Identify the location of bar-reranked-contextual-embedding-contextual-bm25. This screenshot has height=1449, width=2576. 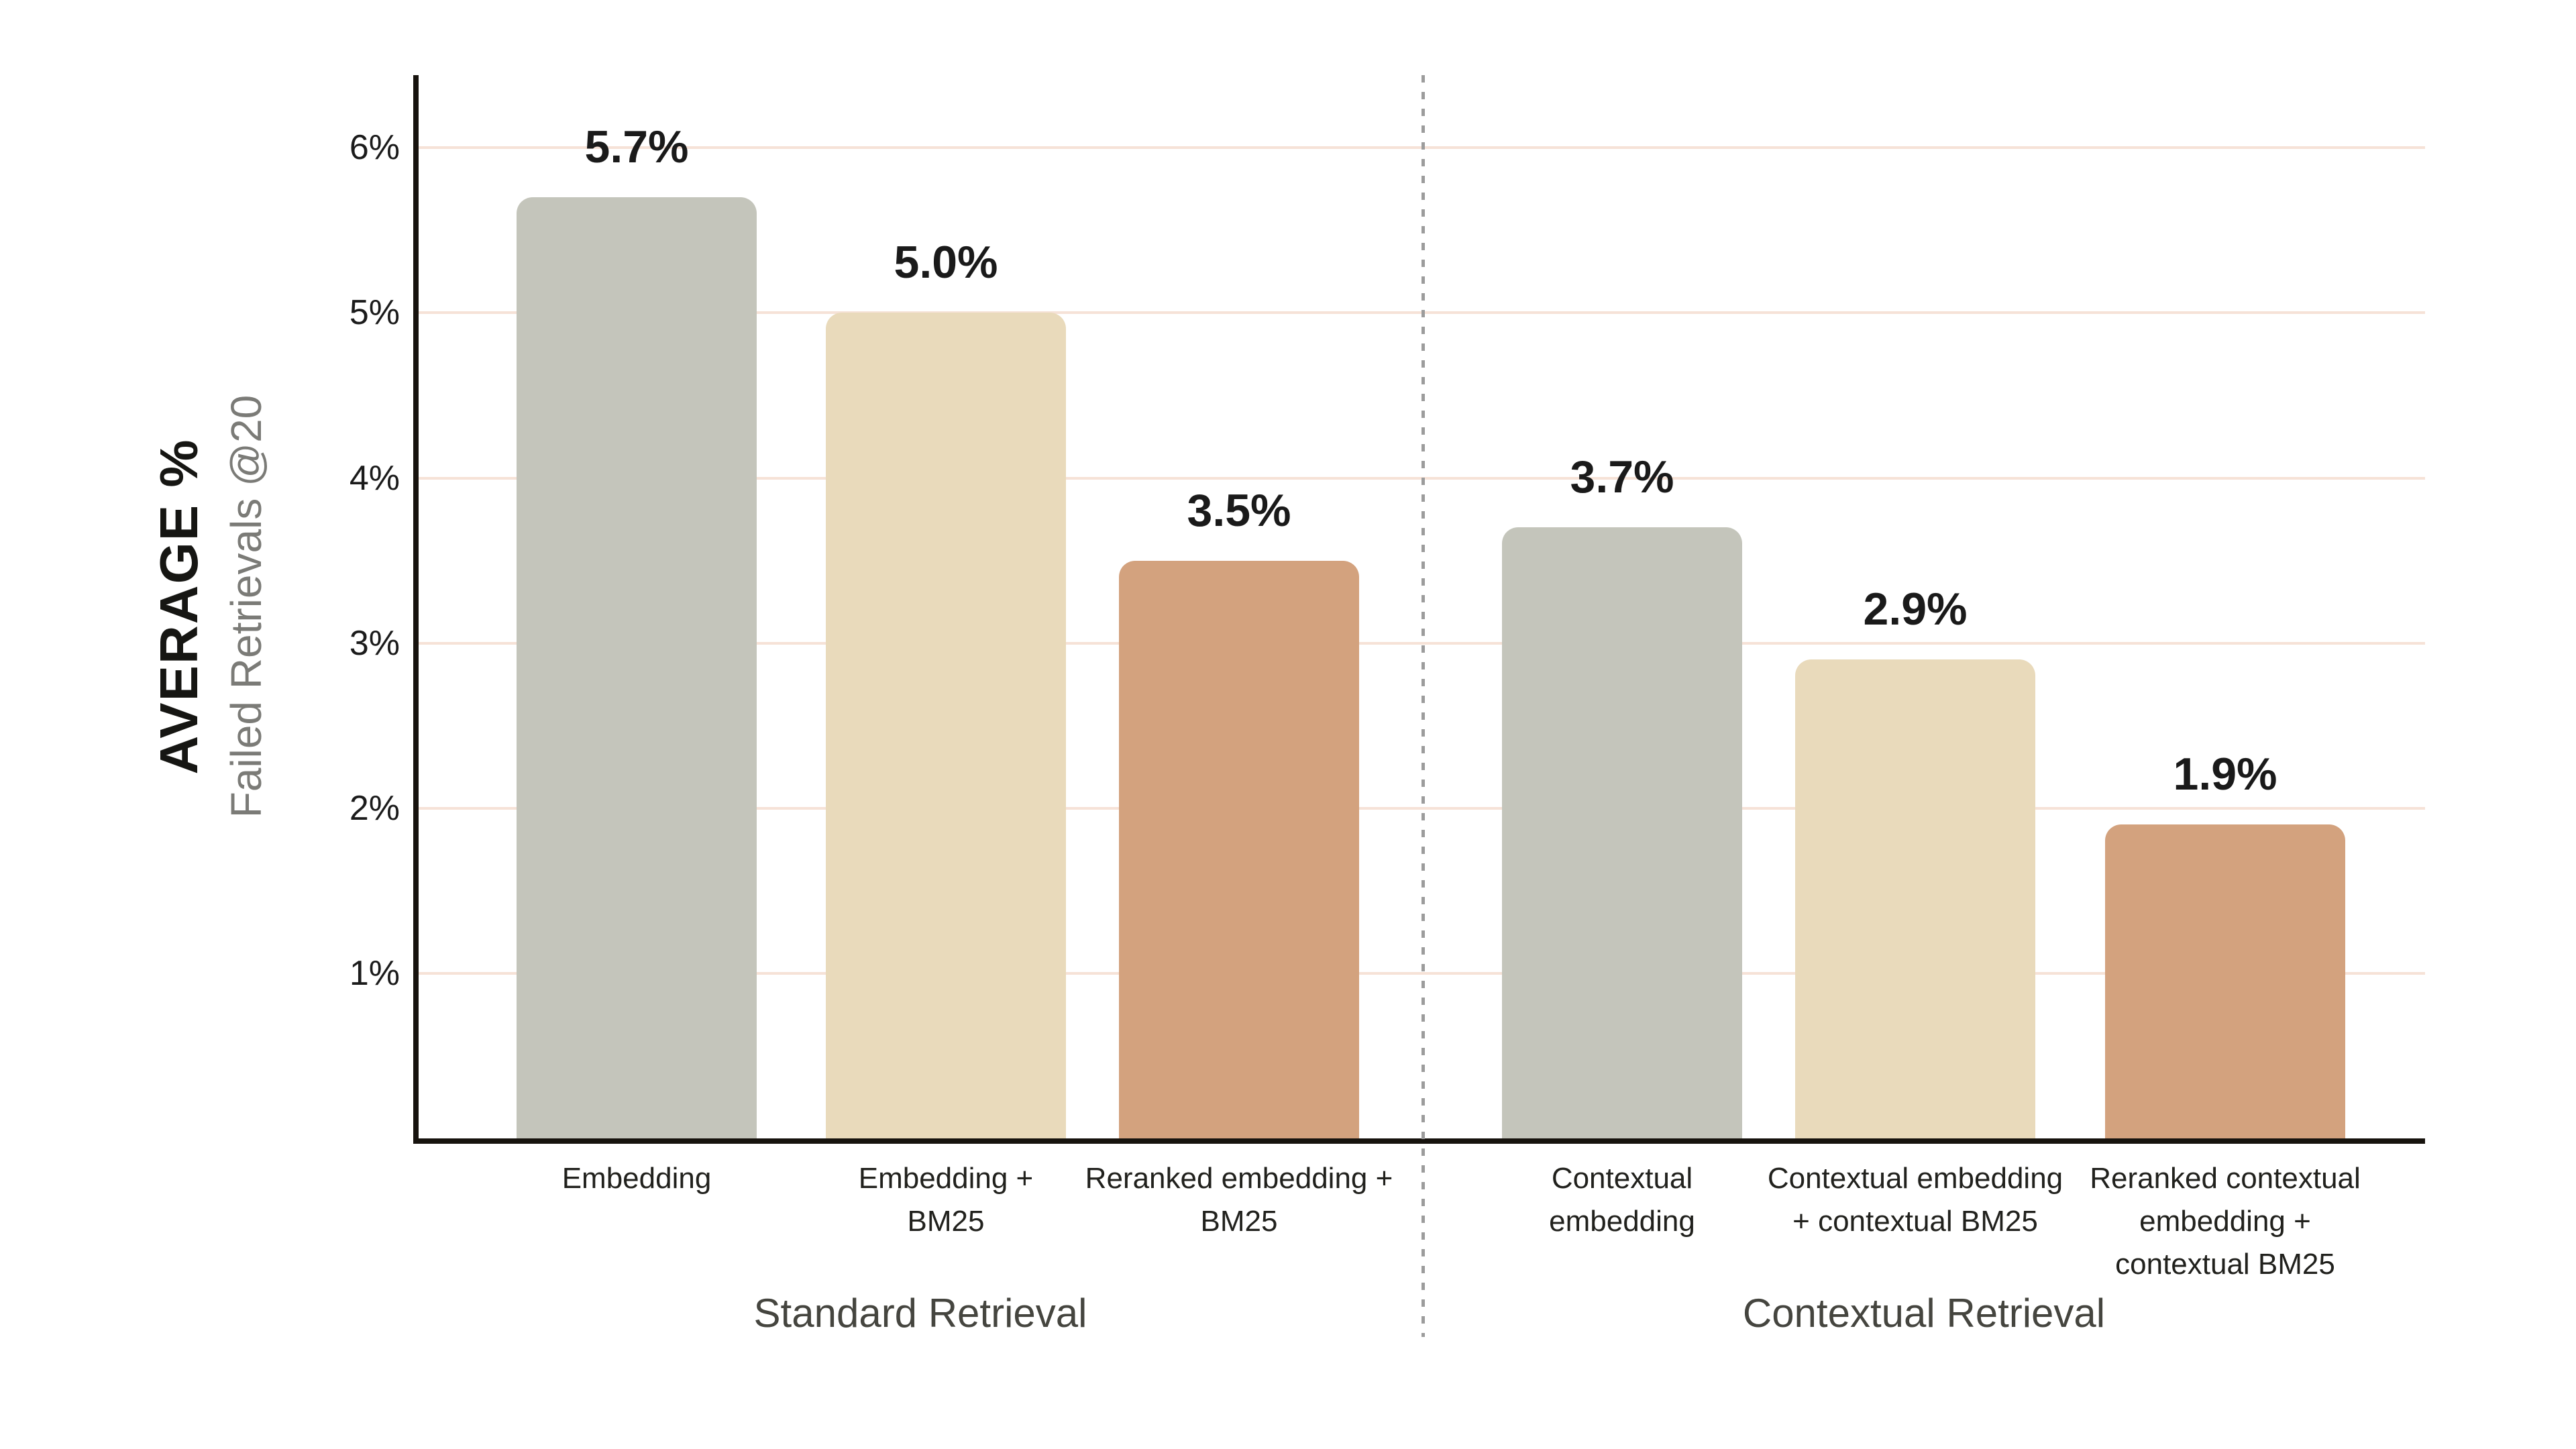
(2225, 981).